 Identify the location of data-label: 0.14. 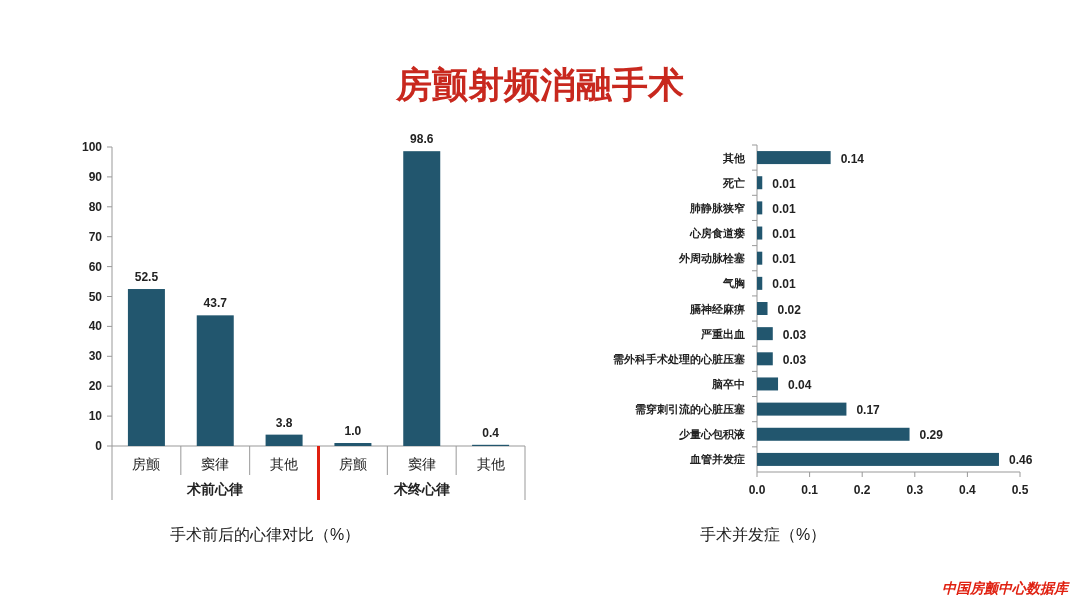
(852, 158).